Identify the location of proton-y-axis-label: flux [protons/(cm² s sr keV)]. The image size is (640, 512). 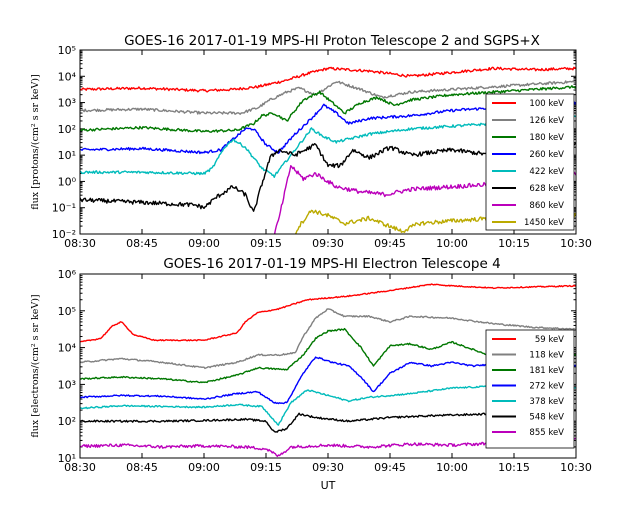
(35, 141).